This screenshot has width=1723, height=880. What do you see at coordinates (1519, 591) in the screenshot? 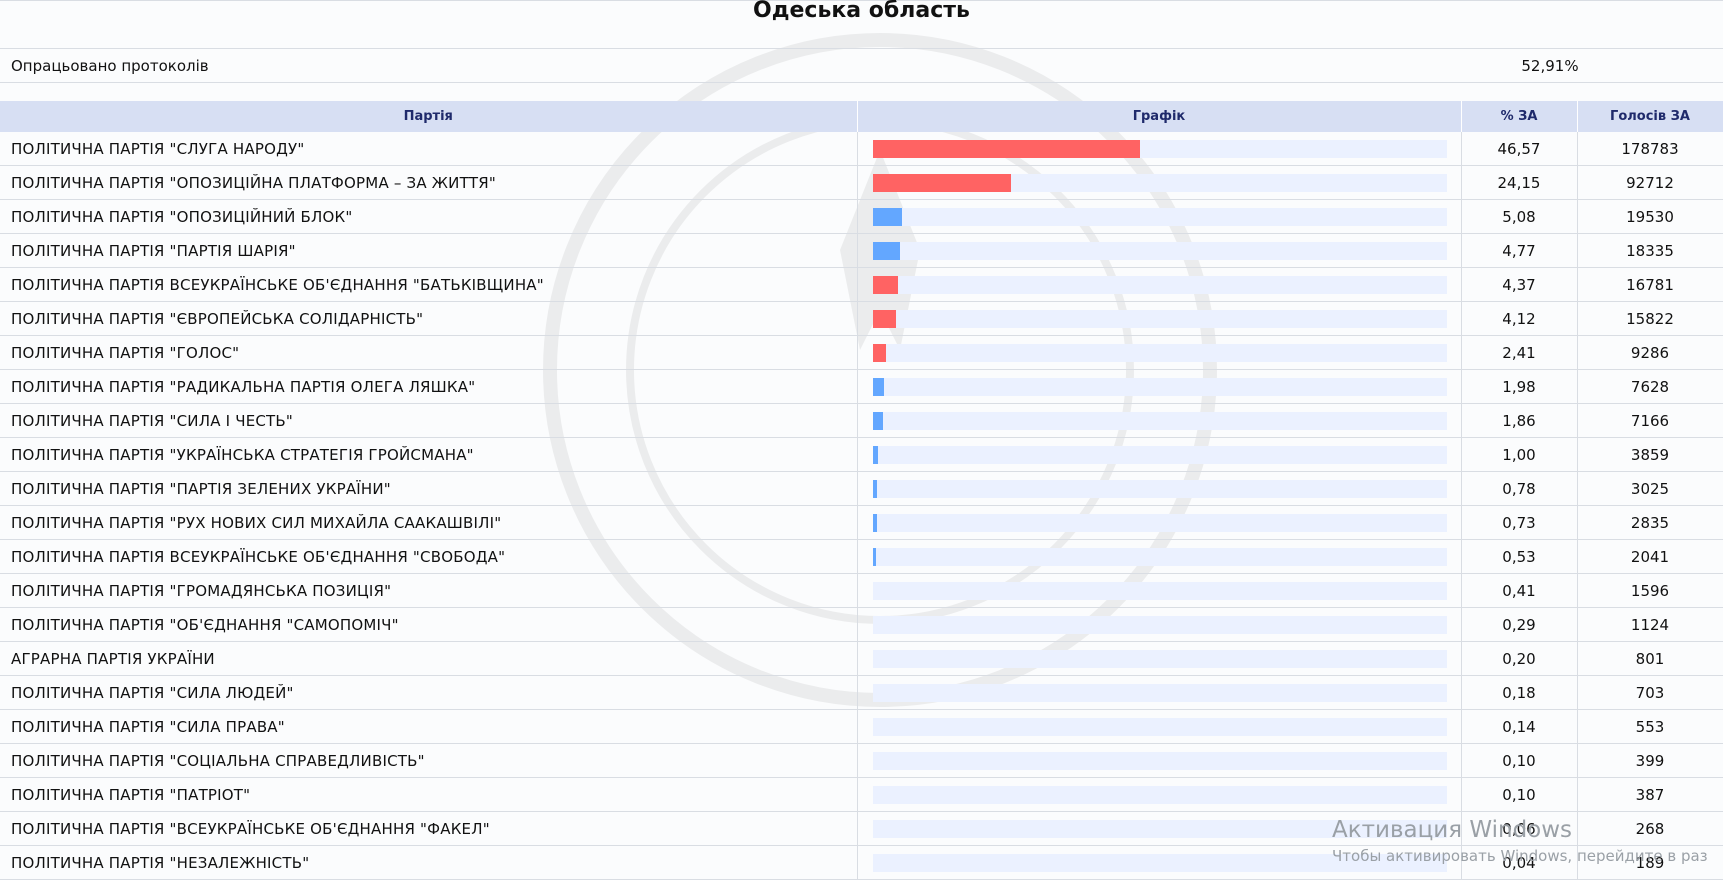
I see `percent-value: 0,41` at bounding box center [1519, 591].